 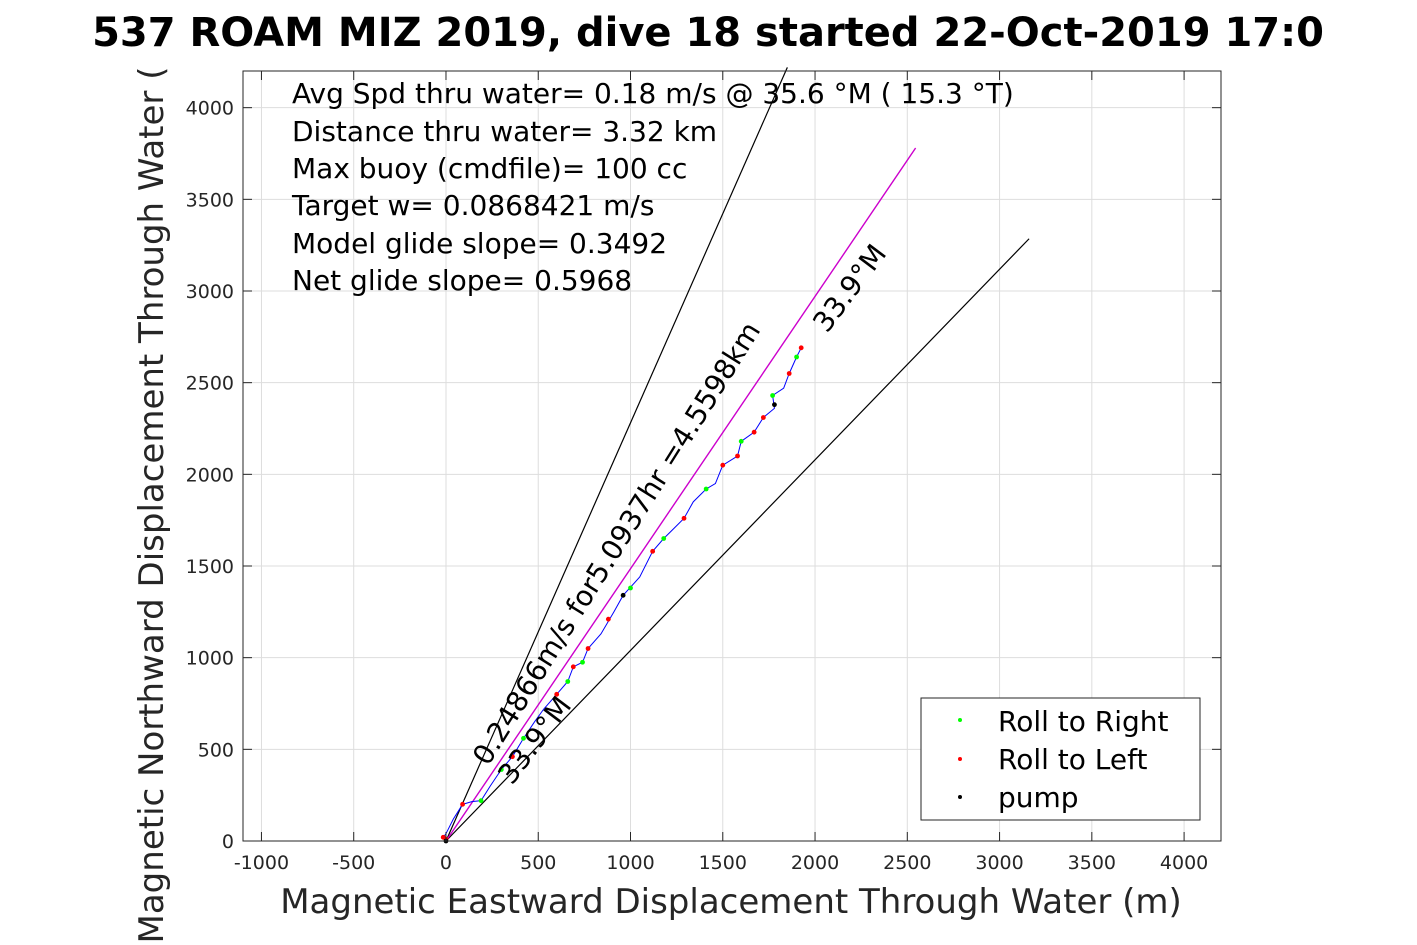 I want to click on y-tick-label: 1500, so click(x=210, y=567).